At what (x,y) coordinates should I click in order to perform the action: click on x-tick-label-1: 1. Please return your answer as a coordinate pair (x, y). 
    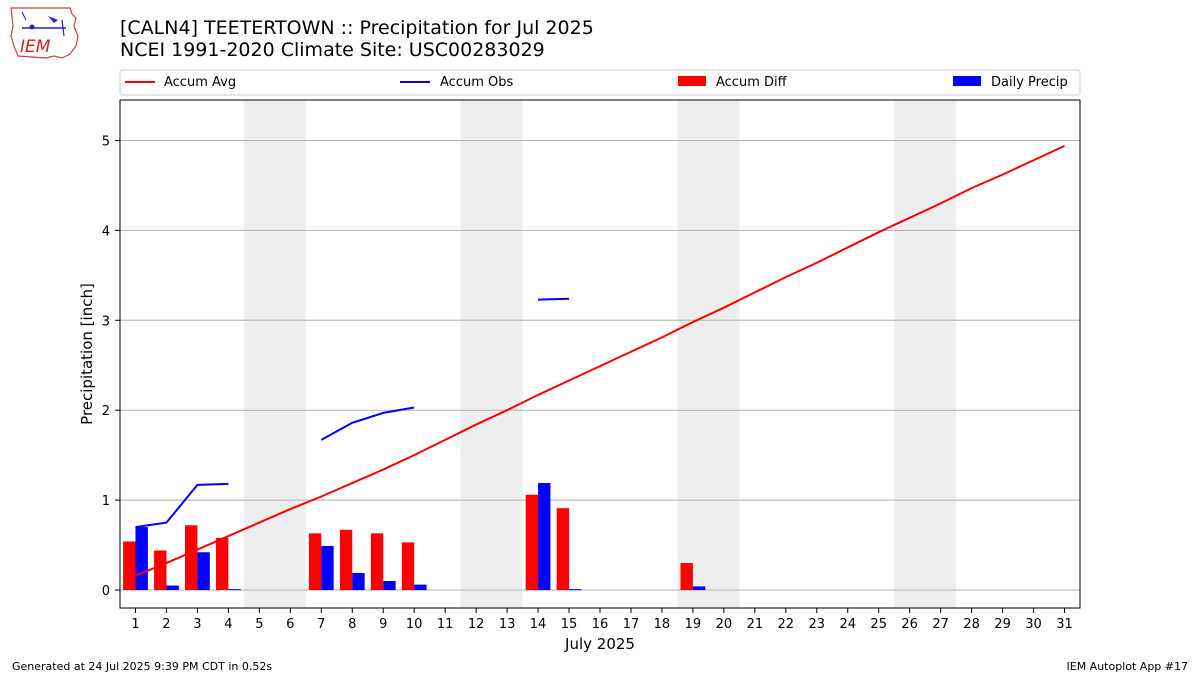
    Looking at the image, I should click on (135, 624).